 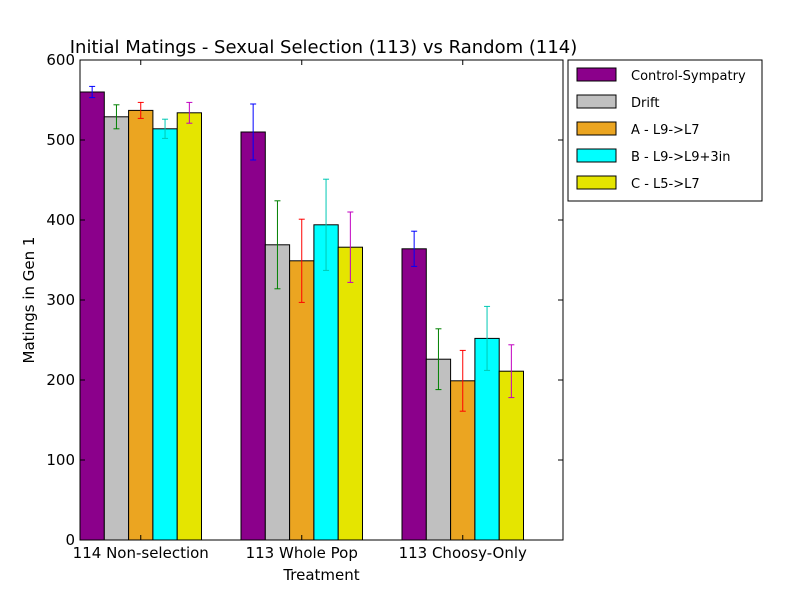 What do you see at coordinates (665, 184) in the screenshot?
I see `legend-label-4: C - L5->L7` at bounding box center [665, 184].